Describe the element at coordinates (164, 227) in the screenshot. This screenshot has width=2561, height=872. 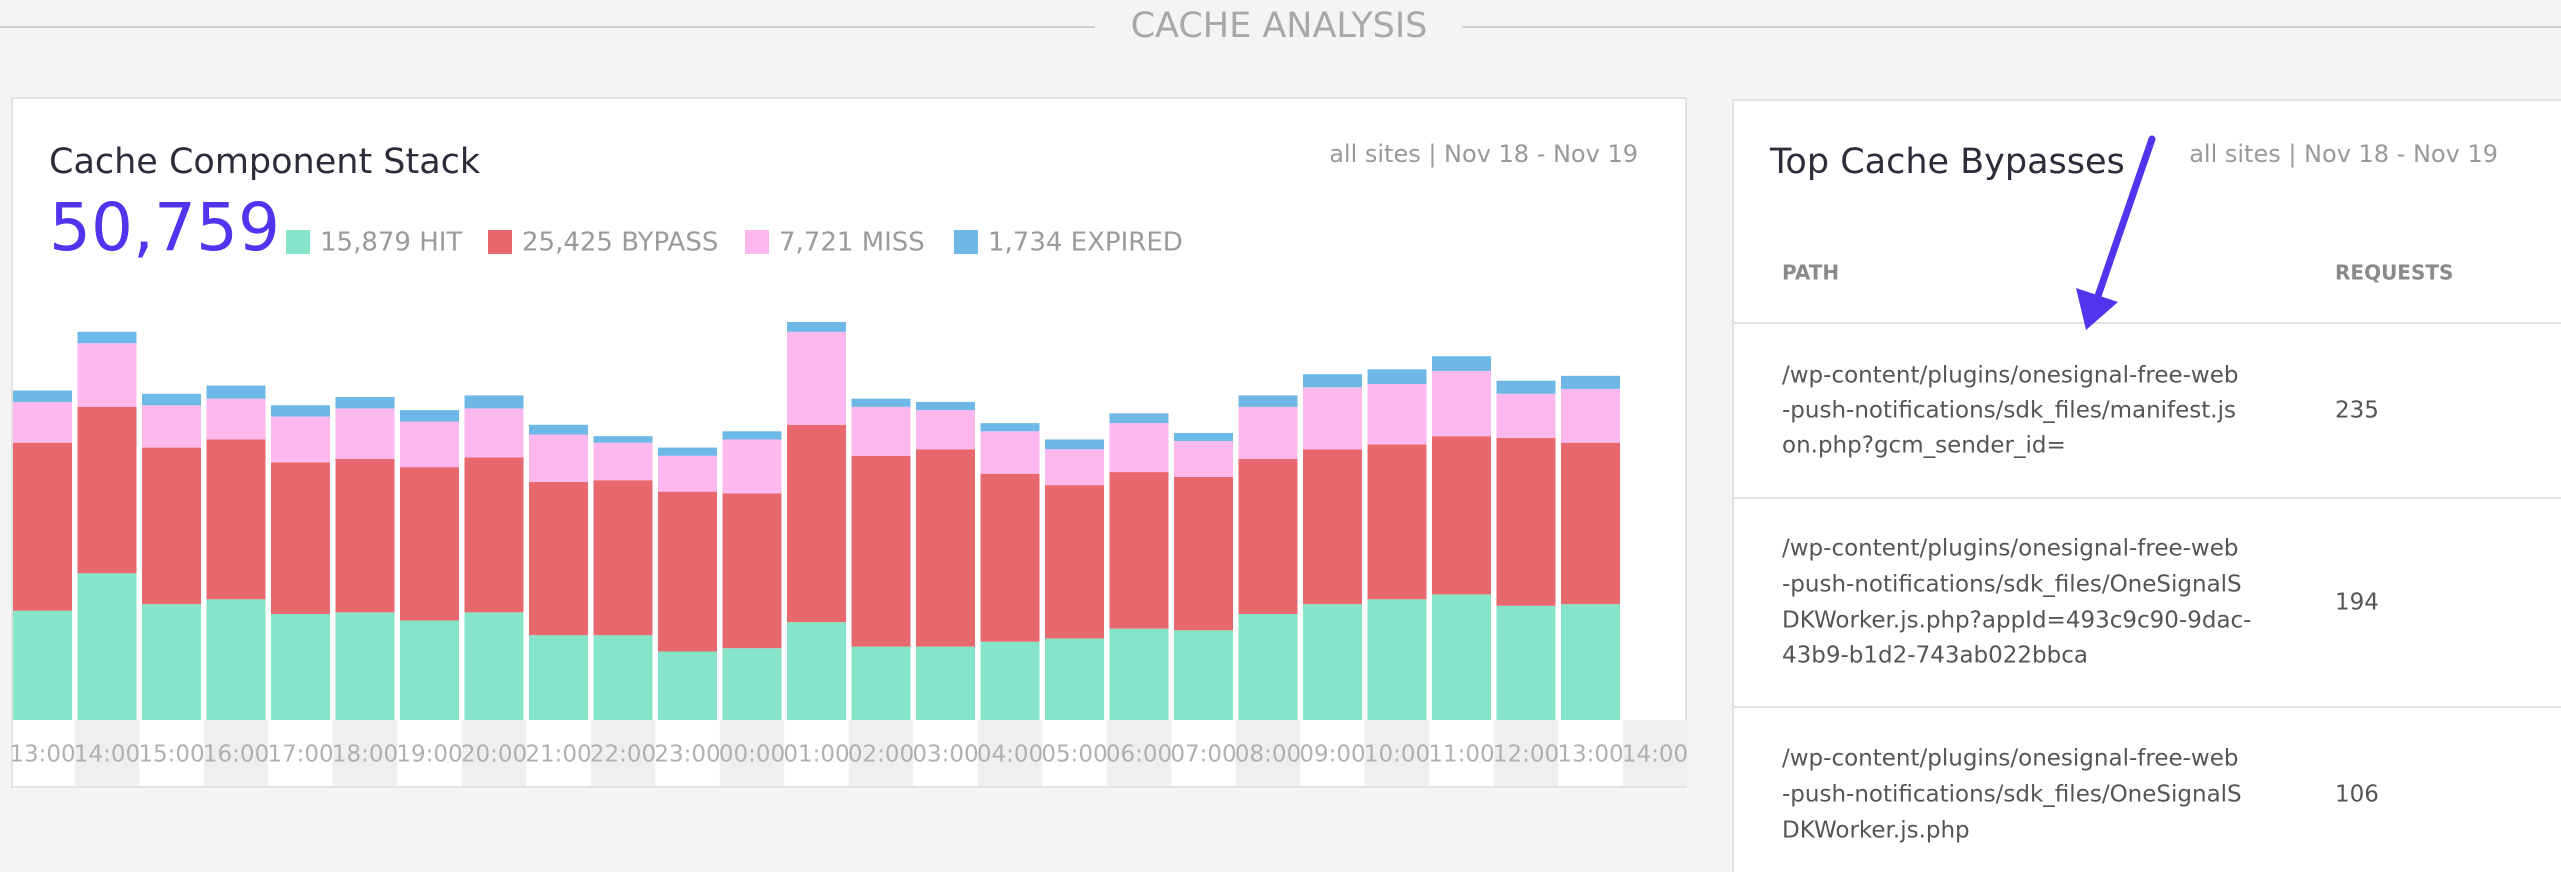
I see `total-count: 50,759` at that location.